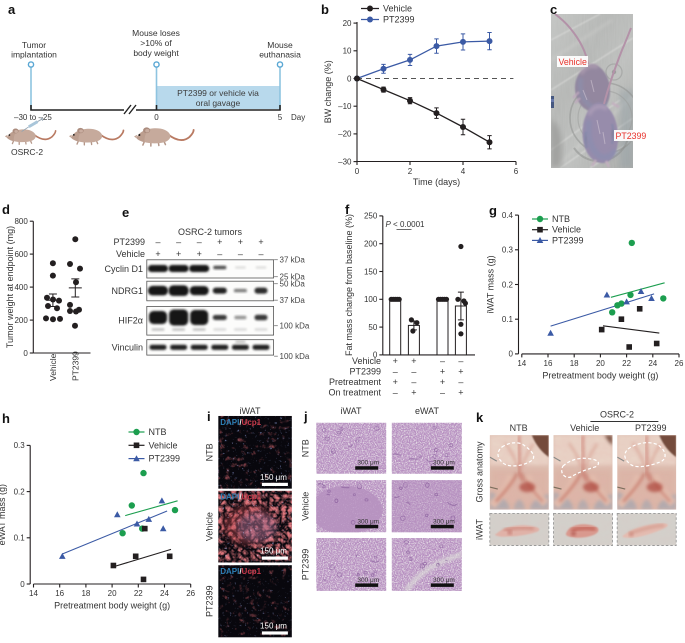 This screenshot has width=685, height=643. What do you see at coordinates (516, 171) in the screenshot?
I see `svg-text: 6` at bounding box center [516, 171].